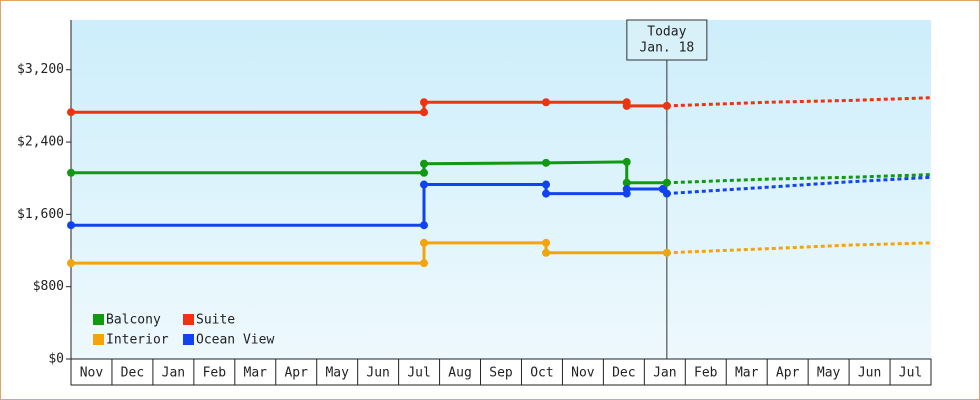 This screenshot has width=980, height=400. What do you see at coordinates (133, 320) in the screenshot?
I see `legend-label: Balcony` at bounding box center [133, 320].